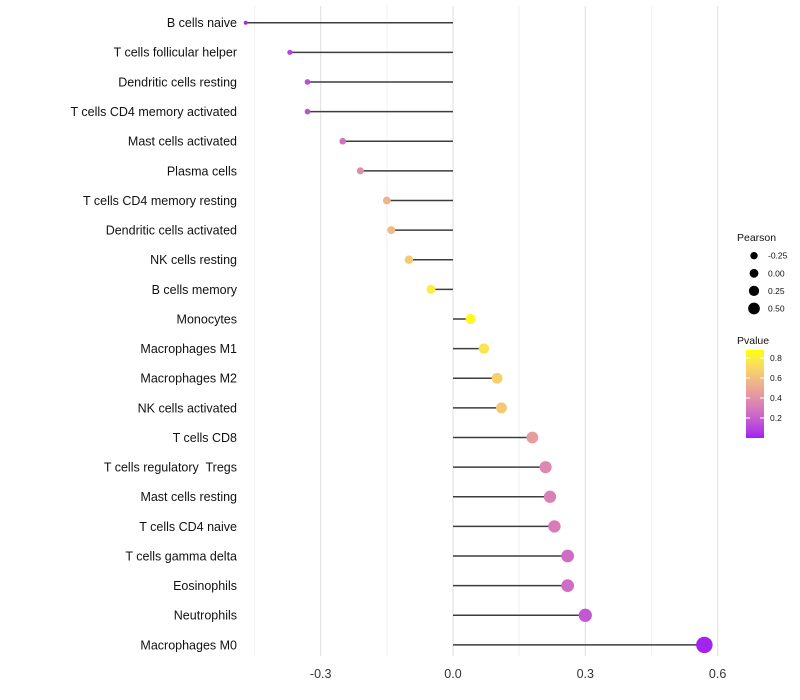  What do you see at coordinates (484, 348) in the screenshot?
I see `dot-macrophages-m1` at bounding box center [484, 348].